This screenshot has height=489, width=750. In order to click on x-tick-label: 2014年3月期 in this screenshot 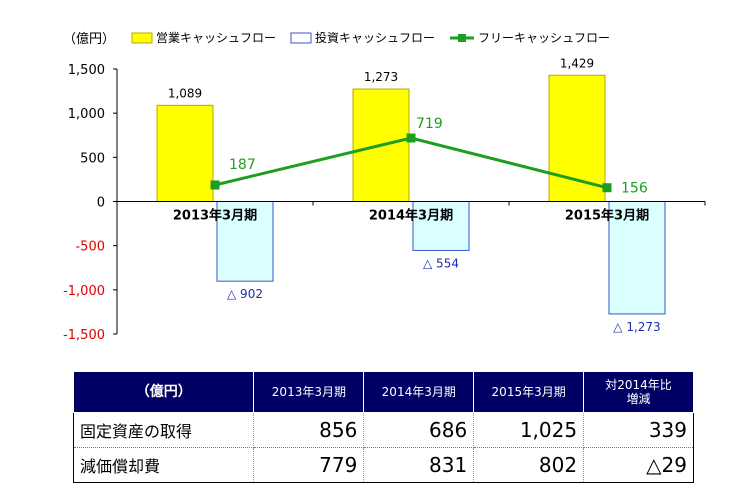, I will do `click(411, 216)`.